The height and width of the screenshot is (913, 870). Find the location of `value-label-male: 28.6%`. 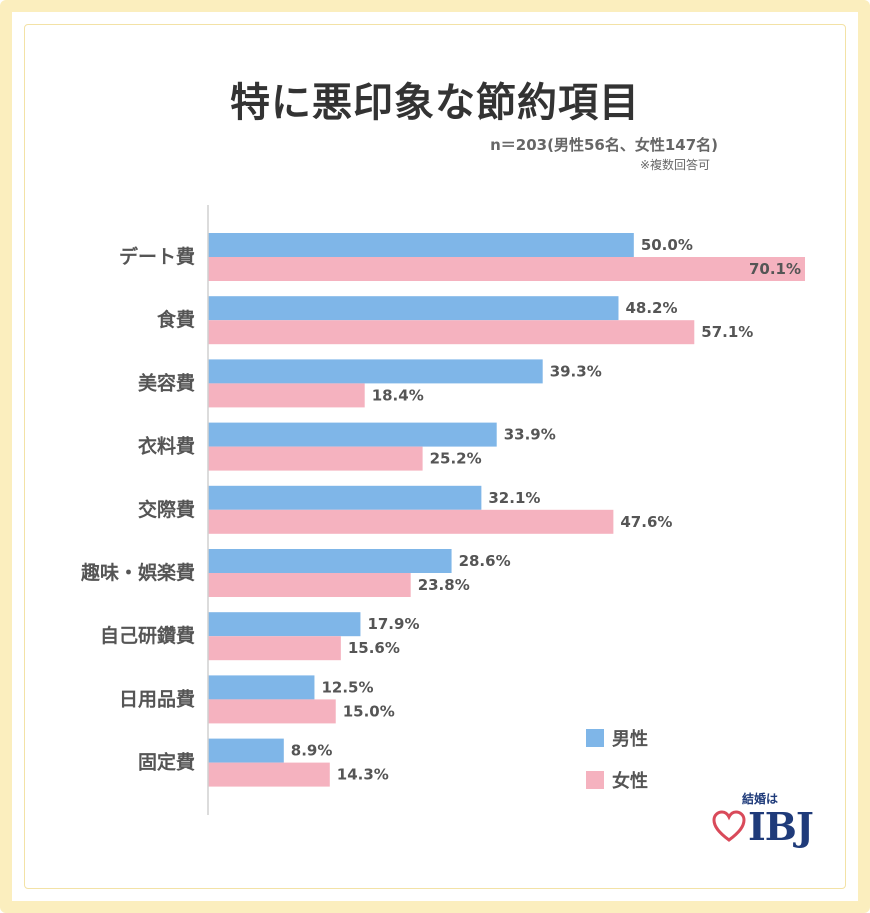

value-label-male: 28.6% is located at coordinates (485, 561).